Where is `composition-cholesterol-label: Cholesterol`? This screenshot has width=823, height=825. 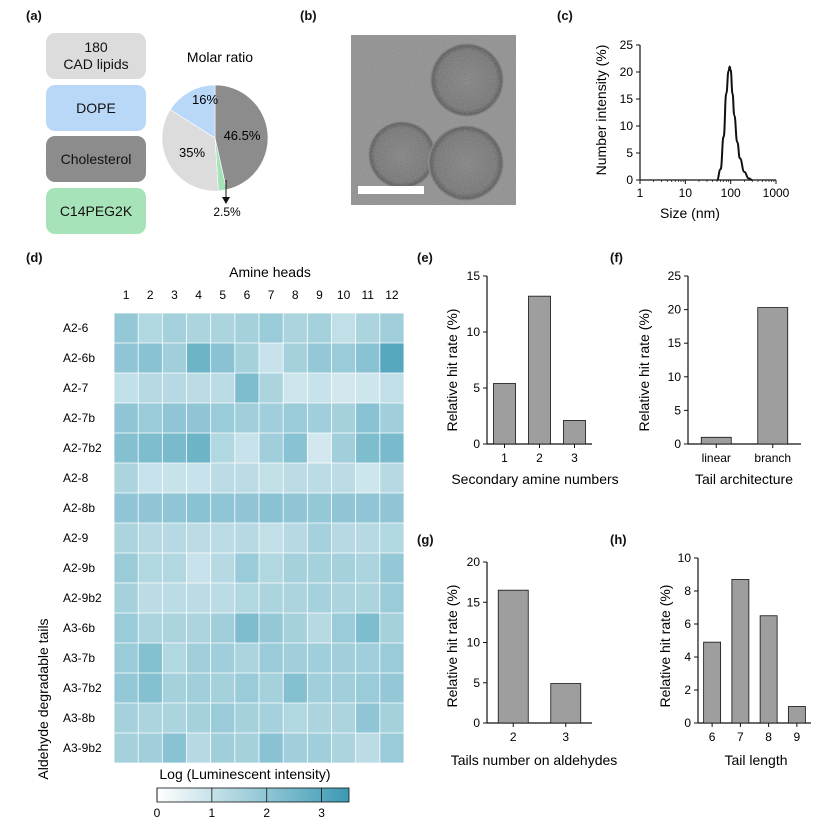 composition-cholesterol-label: Cholesterol is located at coordinates (96, 158).